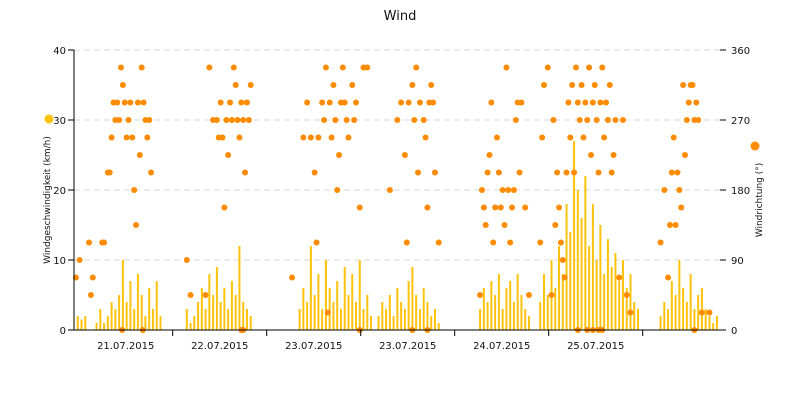  I want to click on y2-tick-label: 180, so click(740, 191).